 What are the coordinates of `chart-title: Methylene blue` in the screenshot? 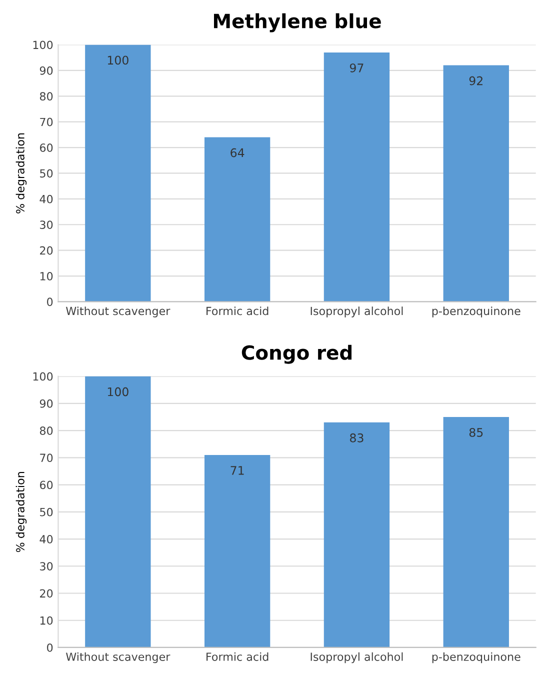 It's located at (297, 22).